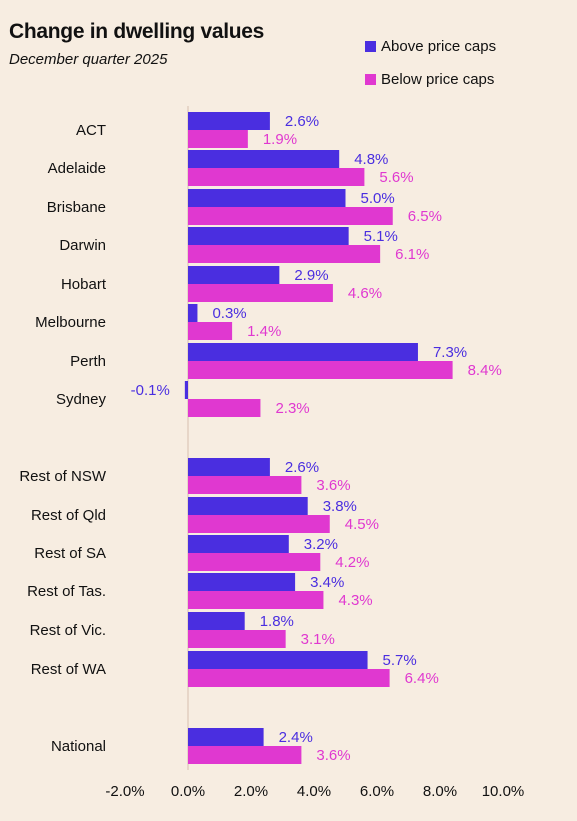  I want to click on value-label-below: 2.3%, so click(292, 408).